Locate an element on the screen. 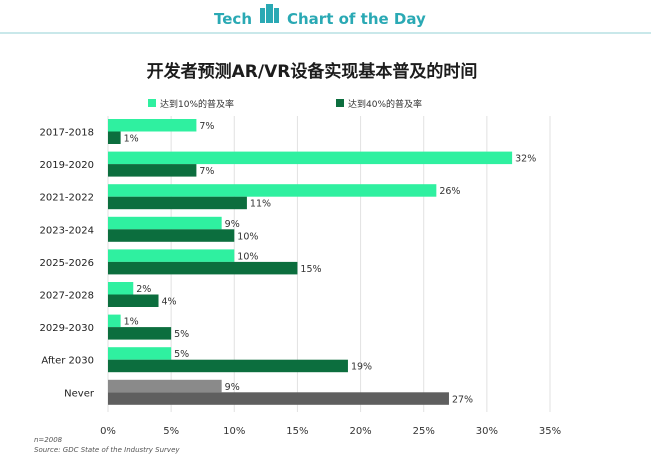 The width and height of the screenshot is (651, 464). x-tick-label: 15% is located at coordinates (297, 431).